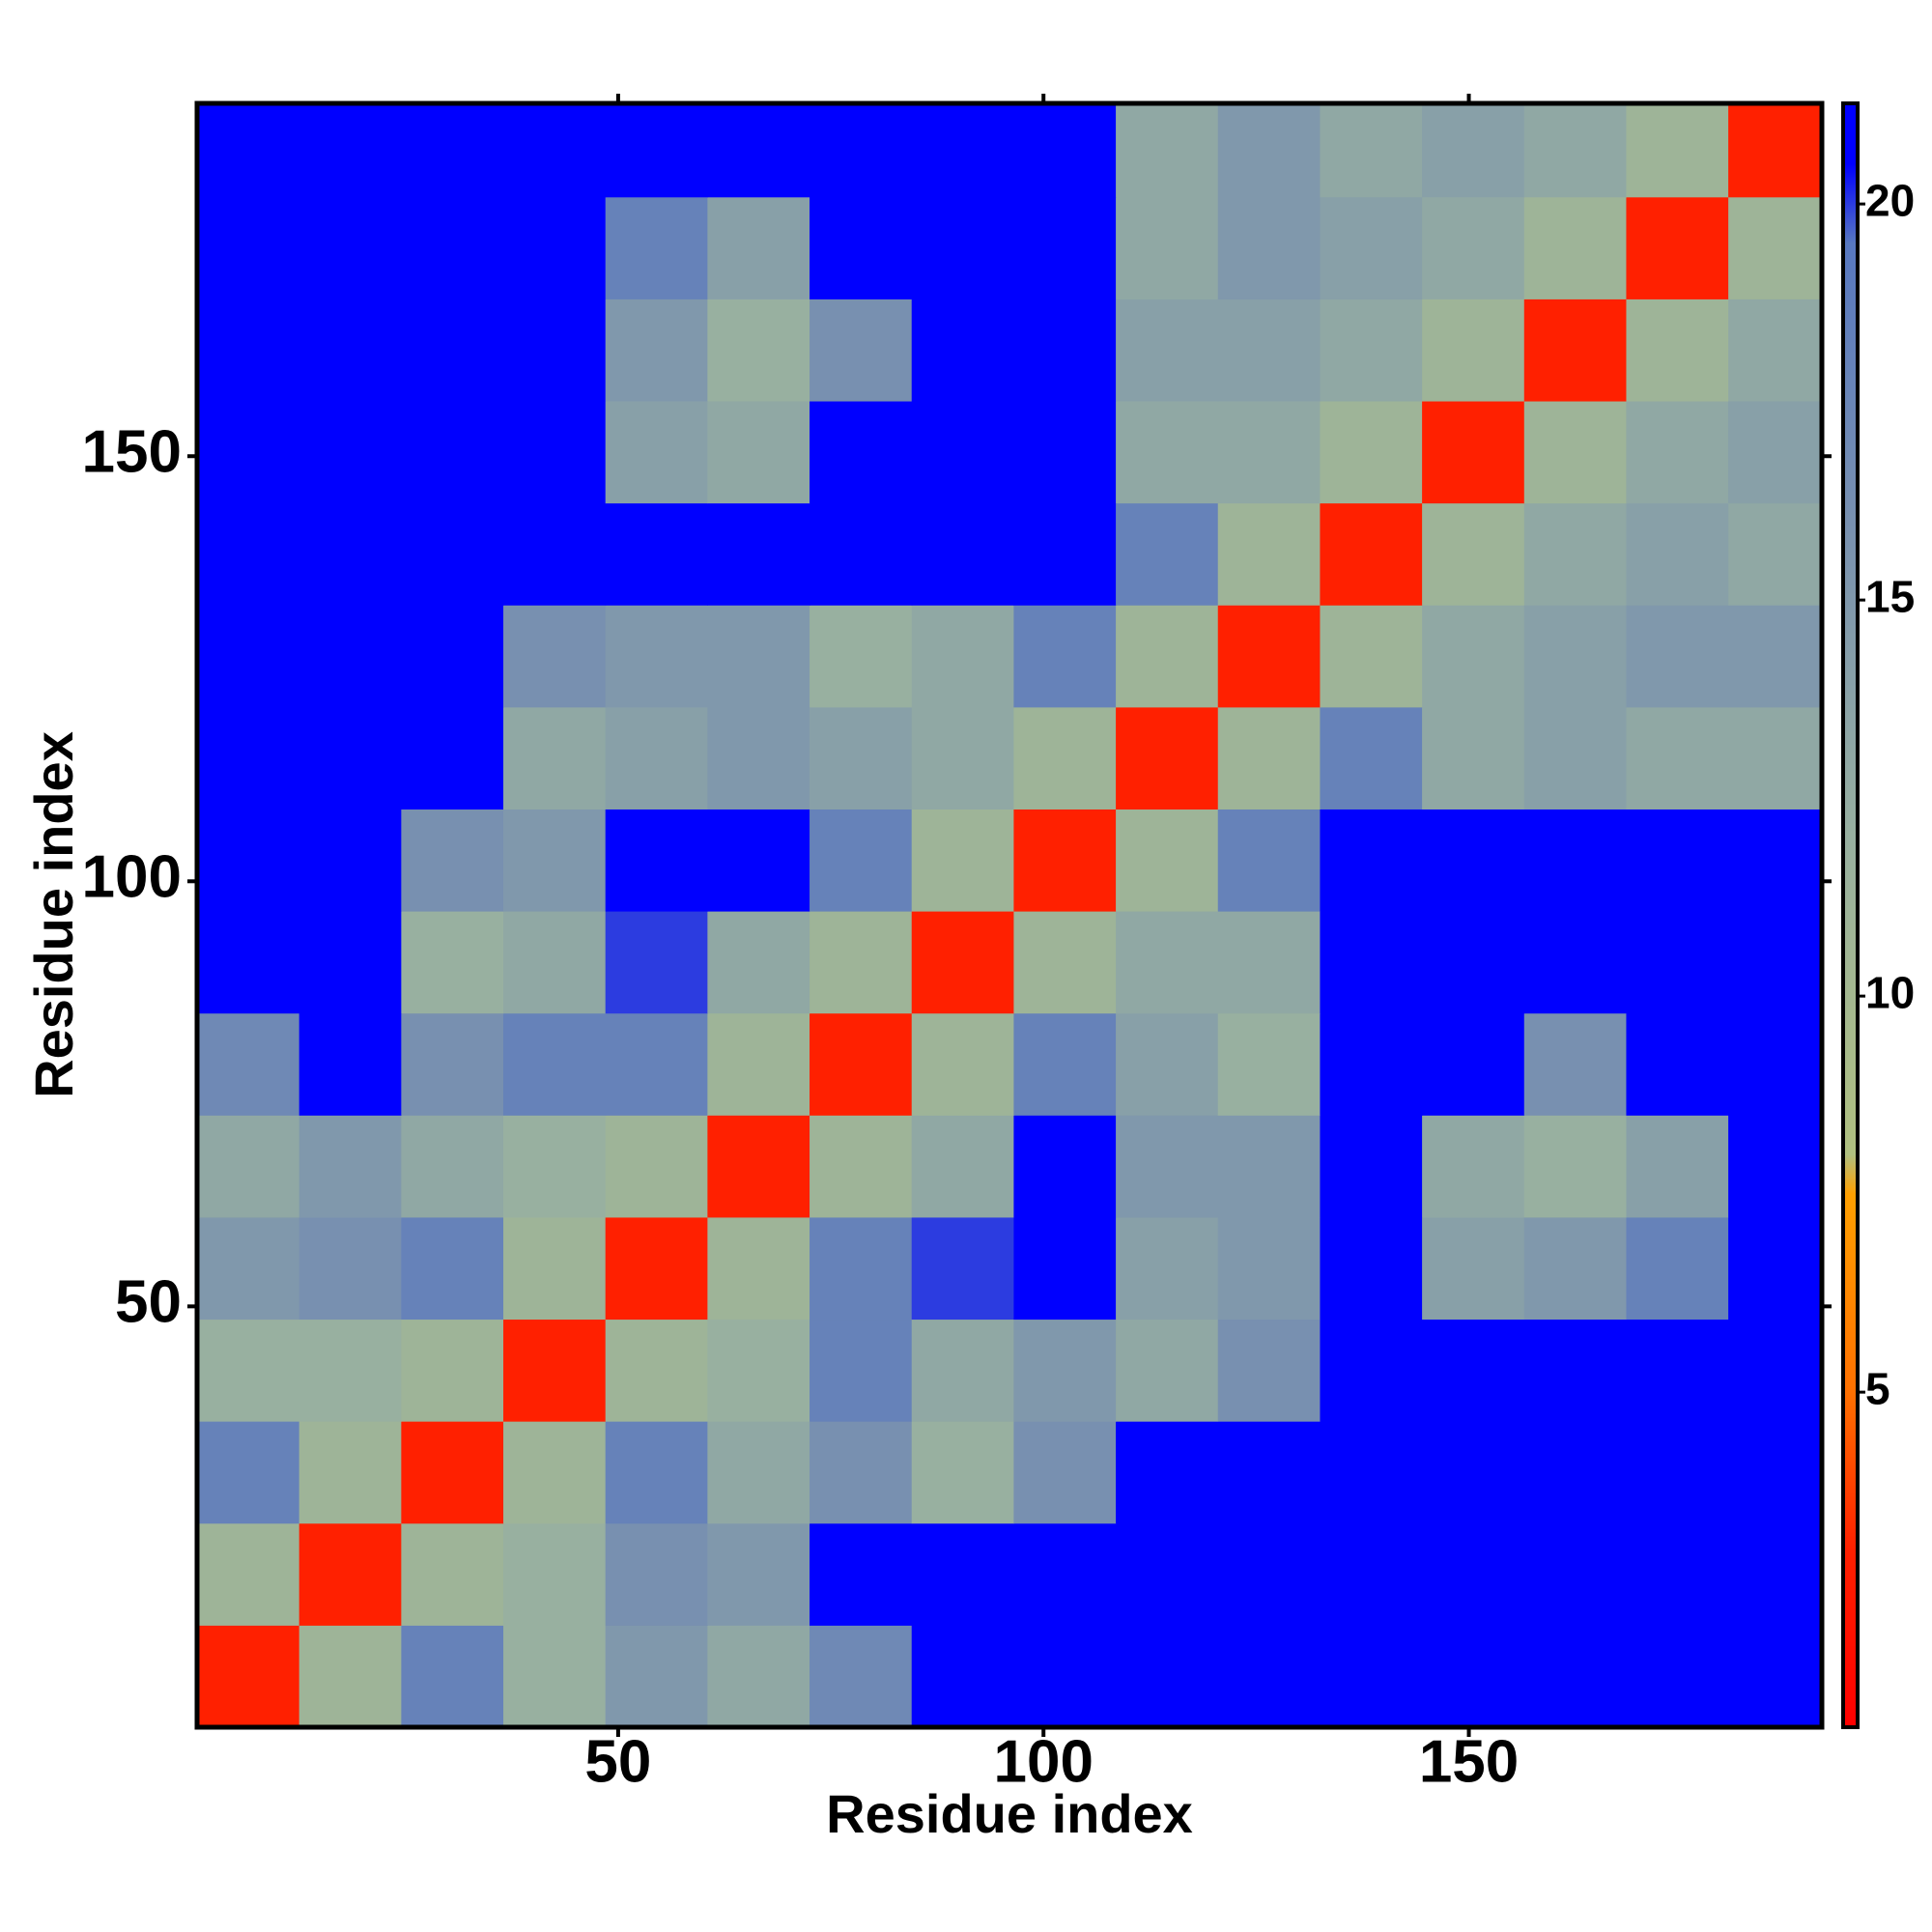 The image size is (1932, 1932). What do you see at coordinates (1890, 200) in the screenshot?
I see `colorbar-tick-label: 20` at bounding box center [1890, 200].